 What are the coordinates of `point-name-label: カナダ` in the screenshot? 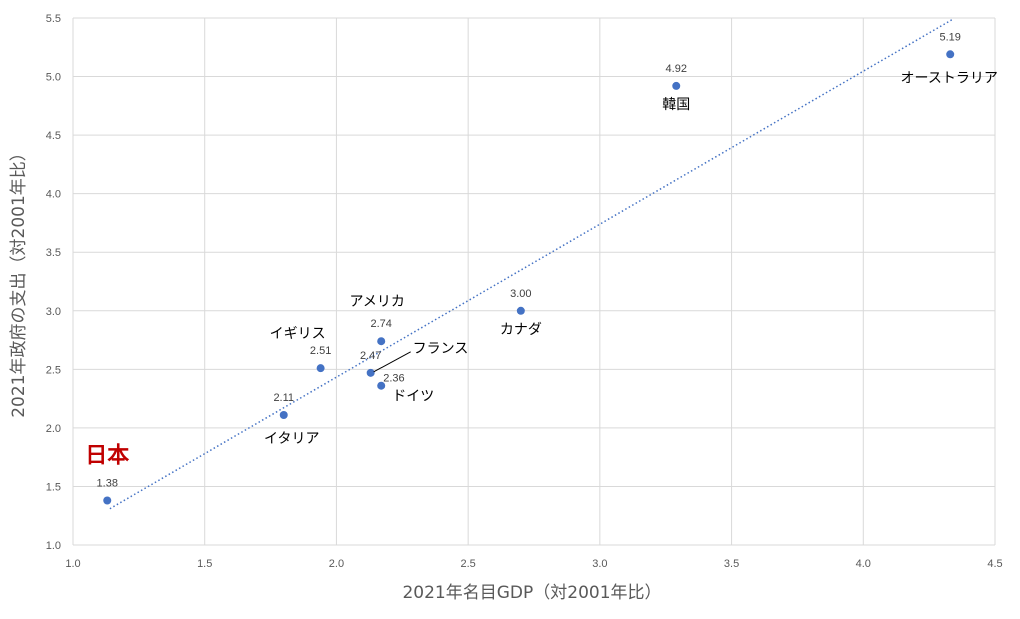 It's located at (521, 330).